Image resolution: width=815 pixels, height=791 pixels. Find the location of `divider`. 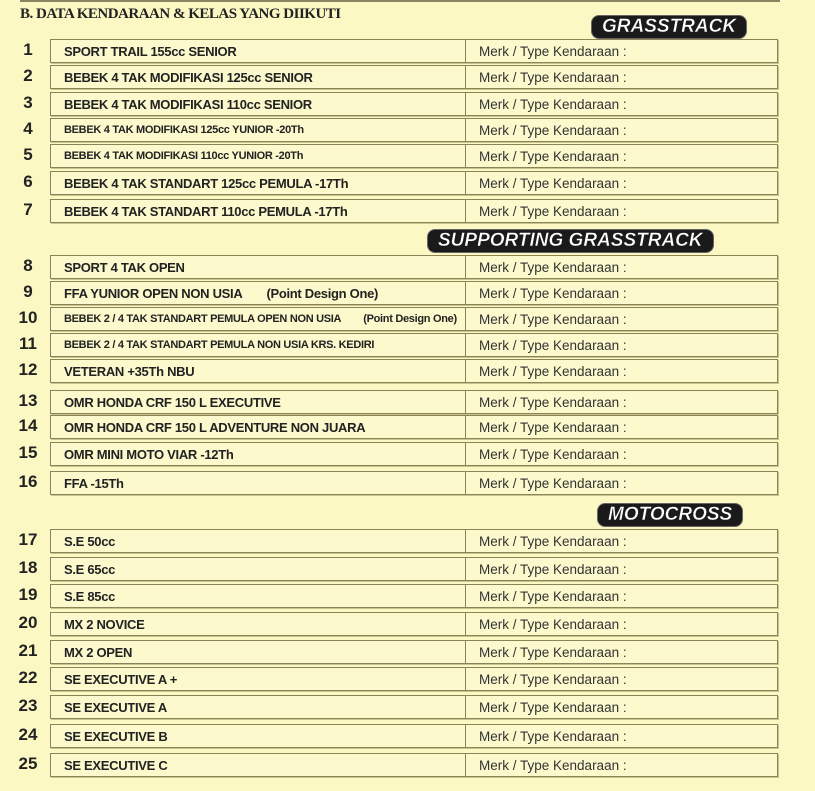

divider is located at coordinates (400, 1).